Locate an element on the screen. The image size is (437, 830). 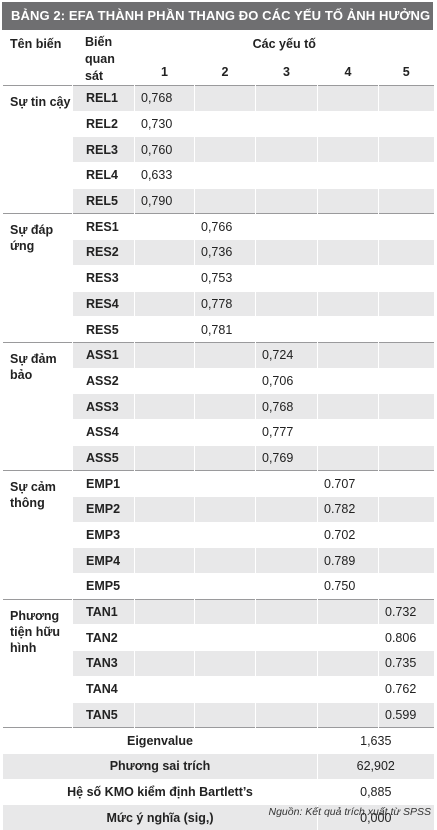
factor-loading: 0.732 is located at coordinates (405, 611).